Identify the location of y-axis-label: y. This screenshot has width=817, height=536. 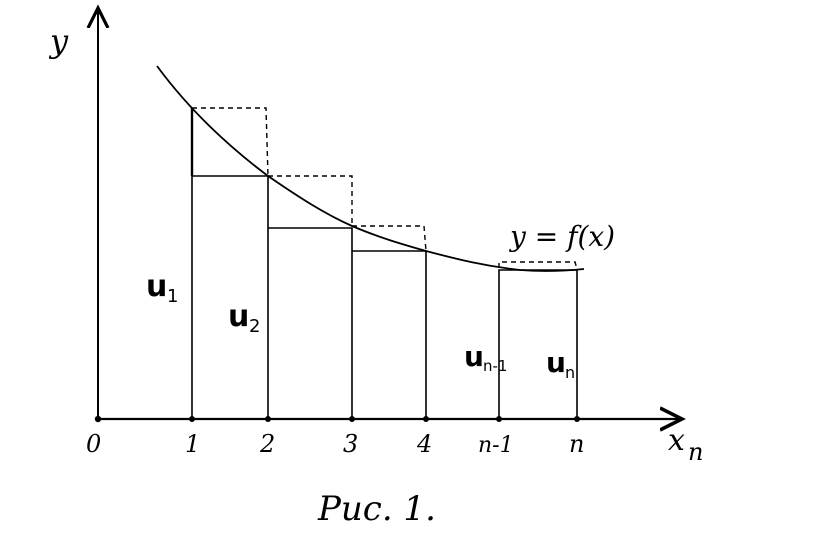
(58, 41).